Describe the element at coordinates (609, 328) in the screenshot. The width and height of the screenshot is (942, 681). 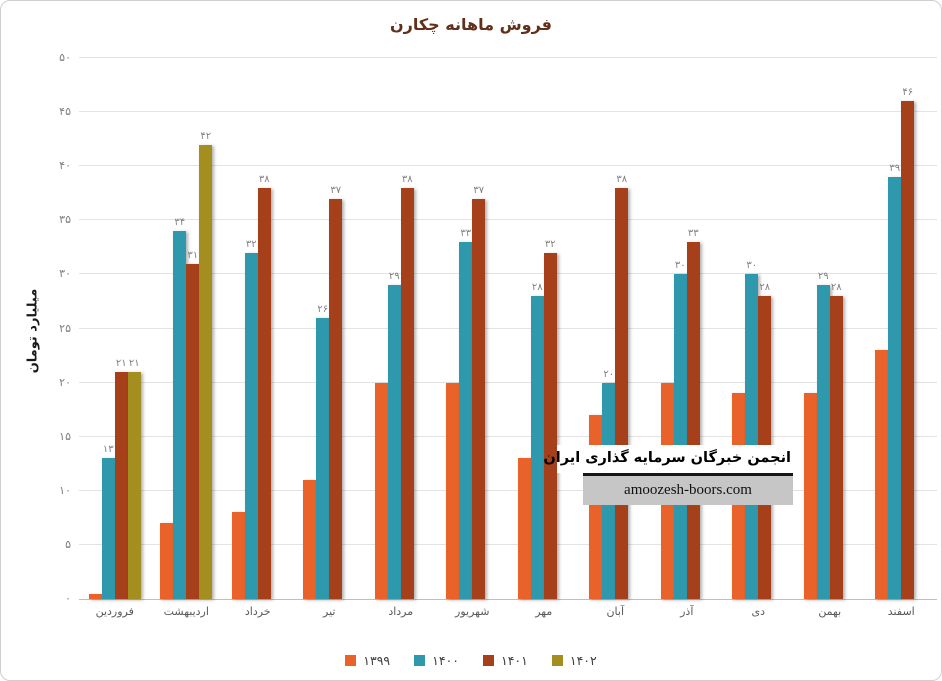
I see `bar-slot: ۲۰` at that location.